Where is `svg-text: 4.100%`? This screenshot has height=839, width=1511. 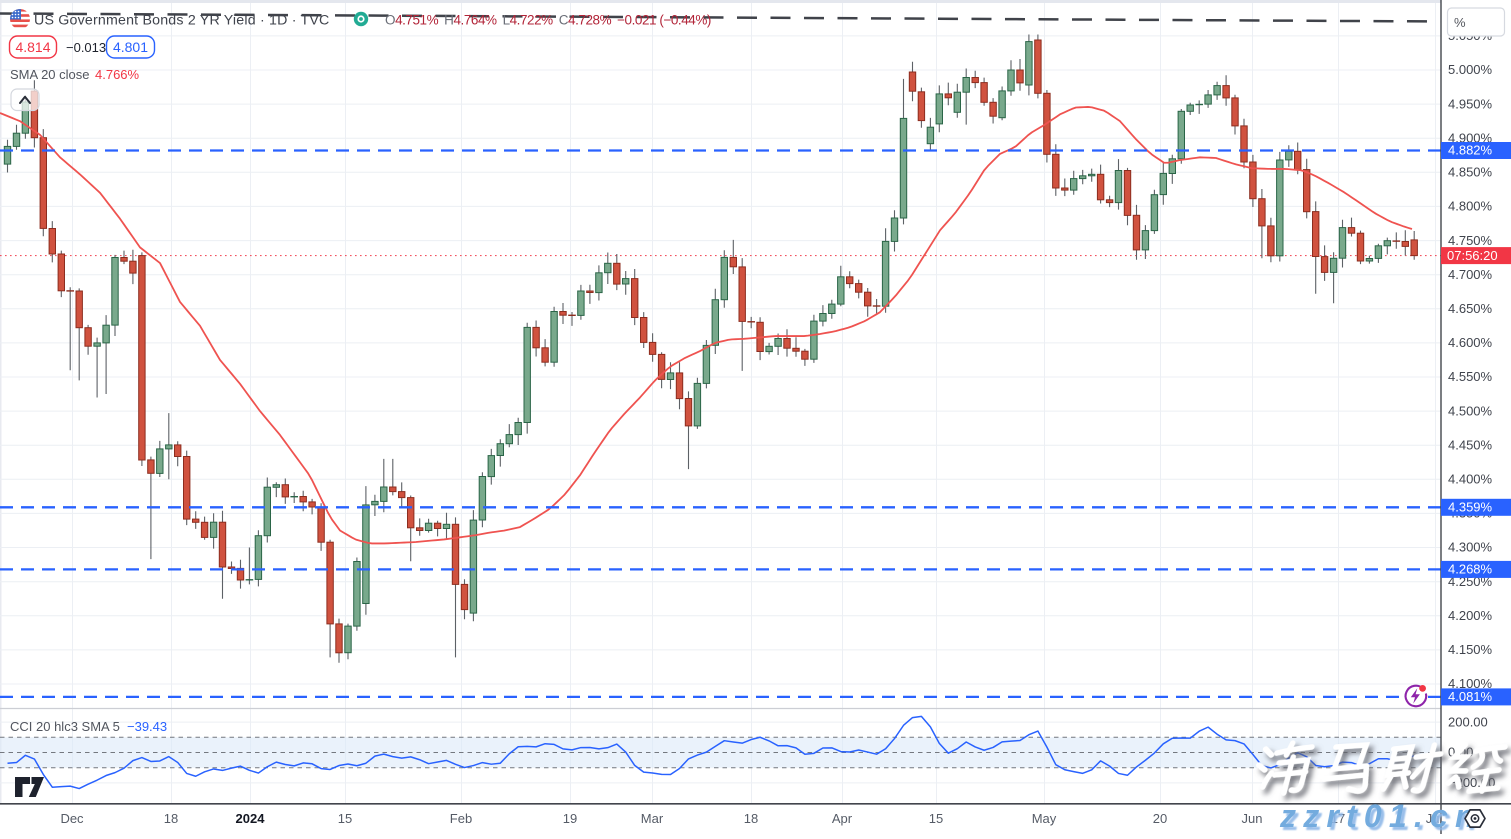
svg-text: 4.100% is located at coordinates (1470, 683).